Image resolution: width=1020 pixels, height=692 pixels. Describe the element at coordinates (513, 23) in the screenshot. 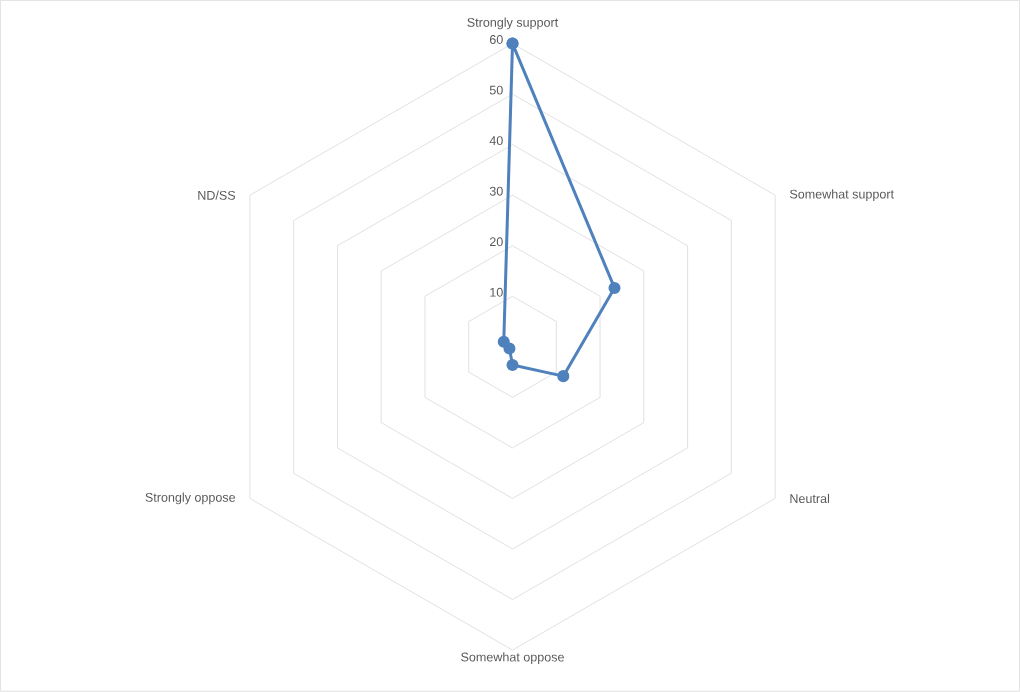

I see `spoke-label: Strongly support` at that location.